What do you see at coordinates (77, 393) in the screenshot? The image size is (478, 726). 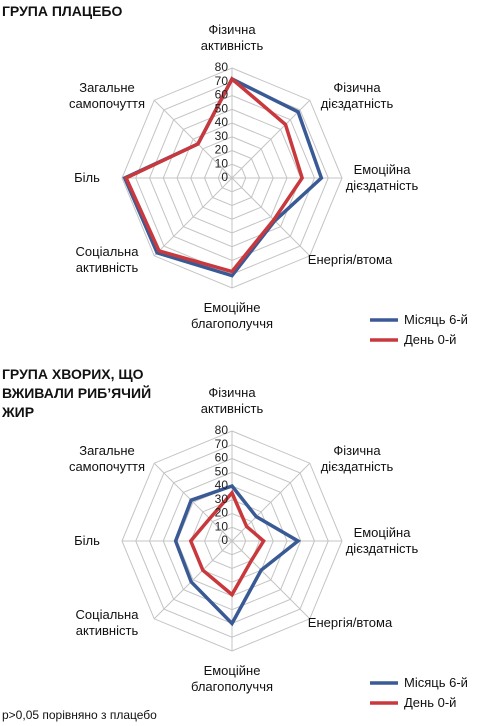 I see `chart-title: ГРУПА ХВОРИХ, ЩО ВЖИВАЛИ РИБ’ЯЧИЙ ЖИР` at bounding box center [77, 393].